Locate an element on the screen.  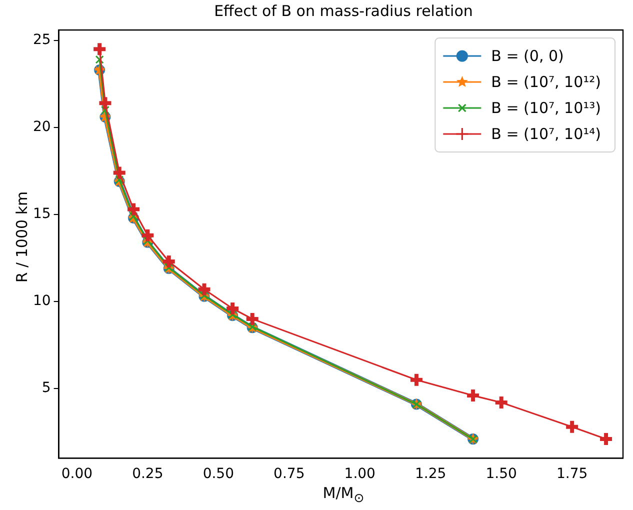
x-tick-label: 1.50 is located at coordinates (501, 474).